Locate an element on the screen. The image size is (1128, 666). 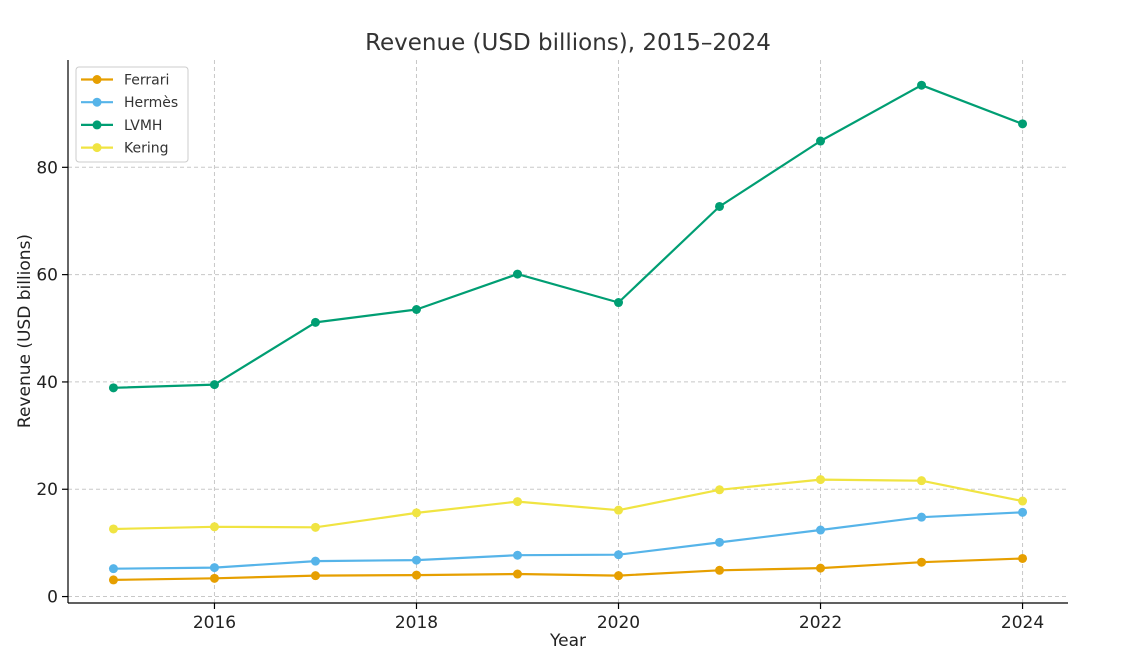
legend-label: LVMH is located at coordinates (143, 126).